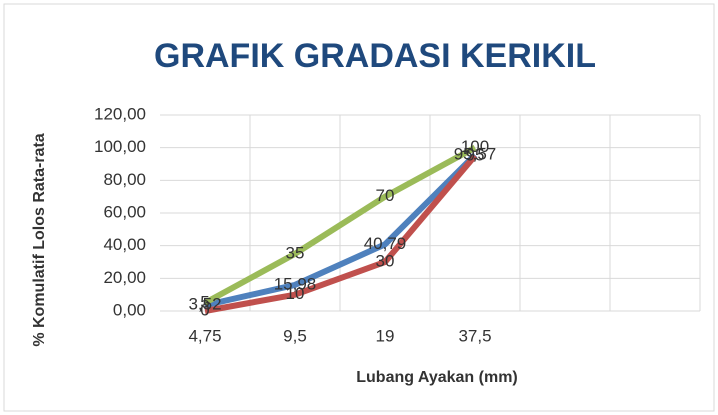  I want to click on x-tick-label: 19, so click(385, 335).